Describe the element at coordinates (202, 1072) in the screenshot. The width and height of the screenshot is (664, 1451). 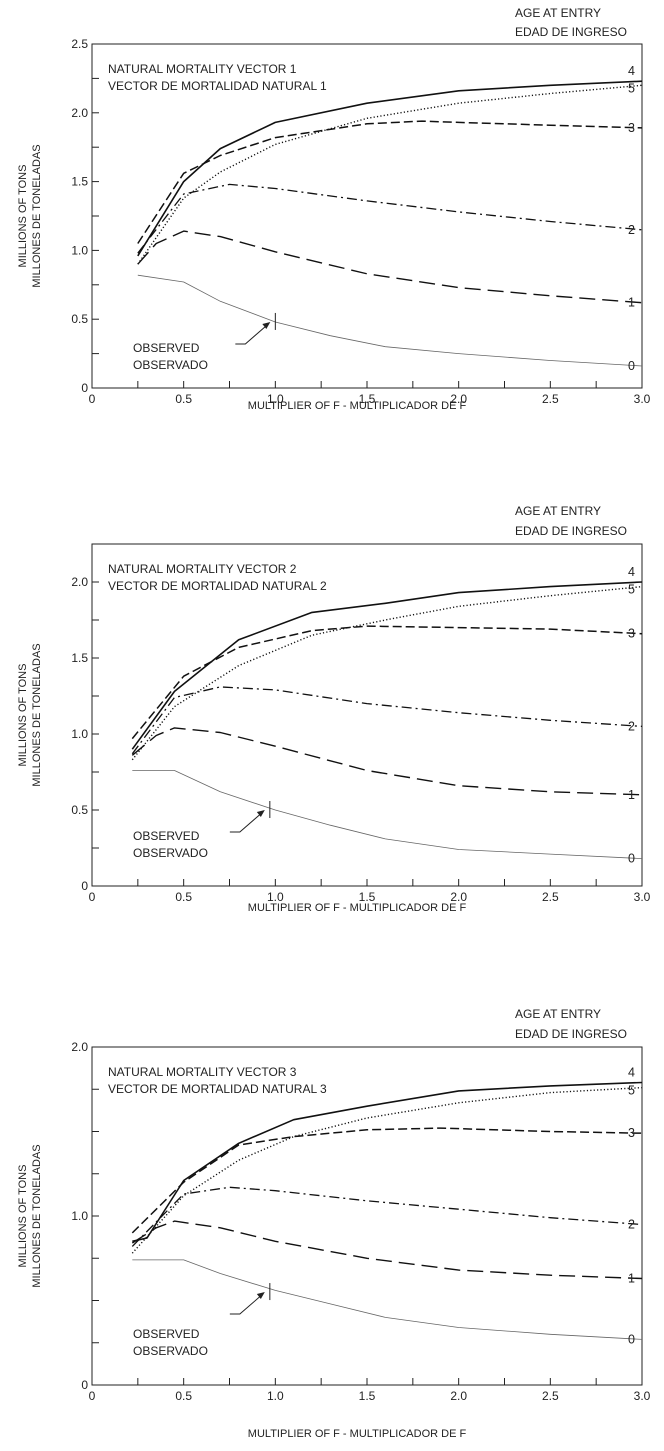
I see `vector-title-en: NATURAL MORTALITY VECTOR 3` at that location.